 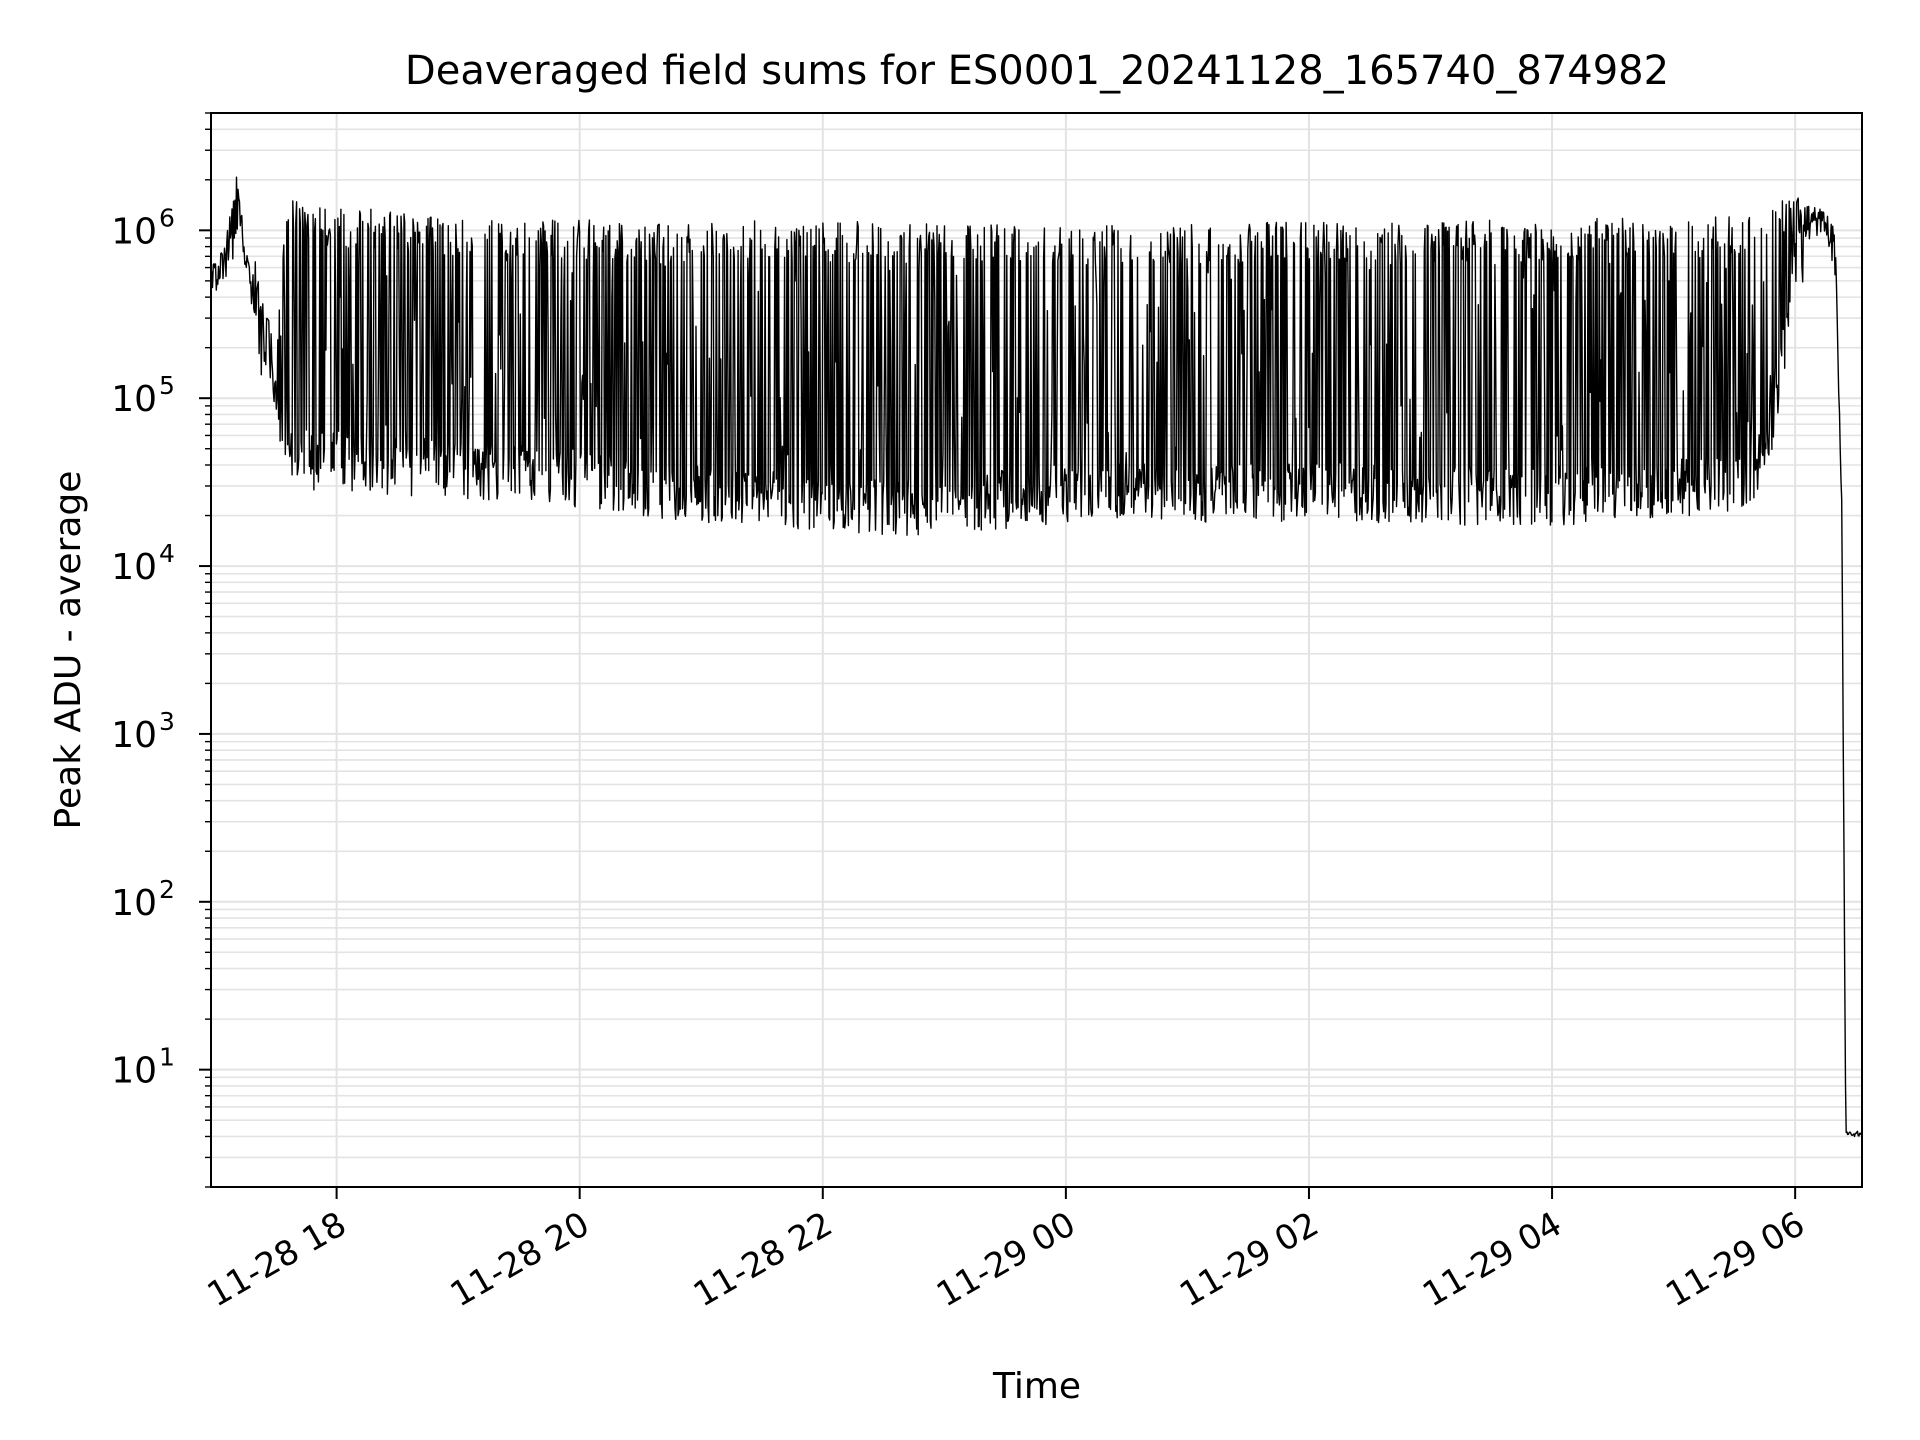 What do you see at coordinates (167, 553) in the screenshot?
I see `y-tick-label-exponent: 4` at bounding box center [167, 553].